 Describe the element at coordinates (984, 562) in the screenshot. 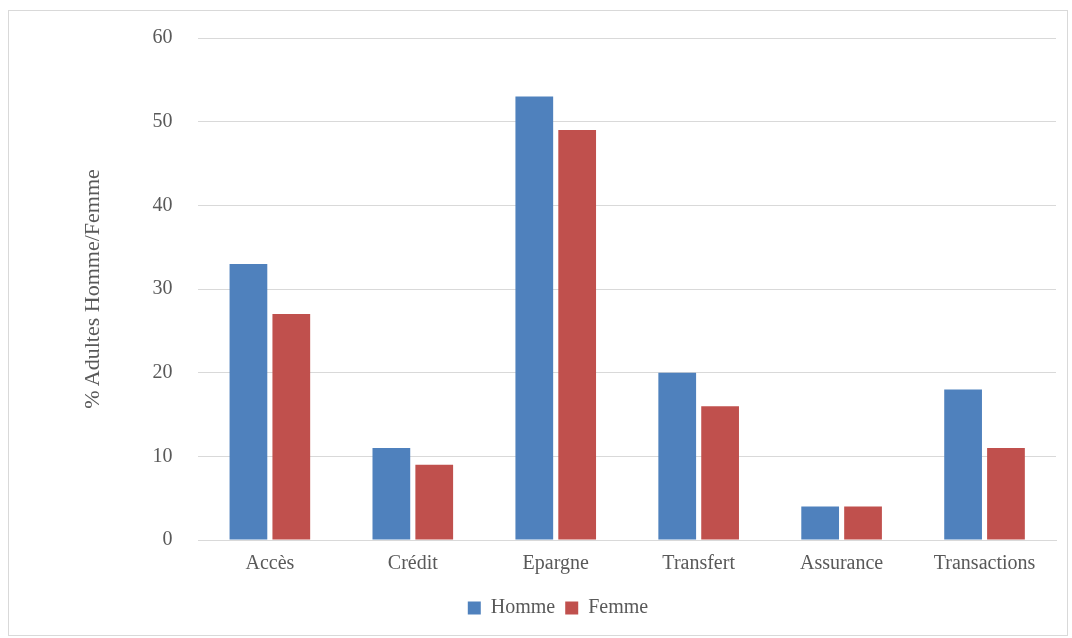

I see `x-tick-label: Transactions` at that location.